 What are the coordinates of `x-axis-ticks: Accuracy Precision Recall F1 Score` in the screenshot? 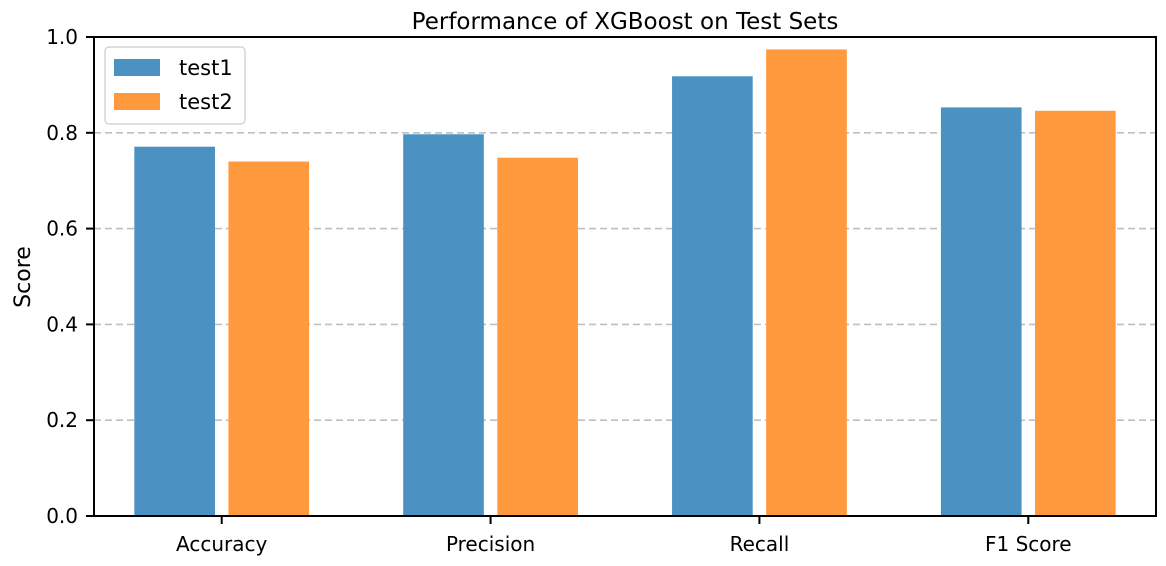 It's located at (624, 536).